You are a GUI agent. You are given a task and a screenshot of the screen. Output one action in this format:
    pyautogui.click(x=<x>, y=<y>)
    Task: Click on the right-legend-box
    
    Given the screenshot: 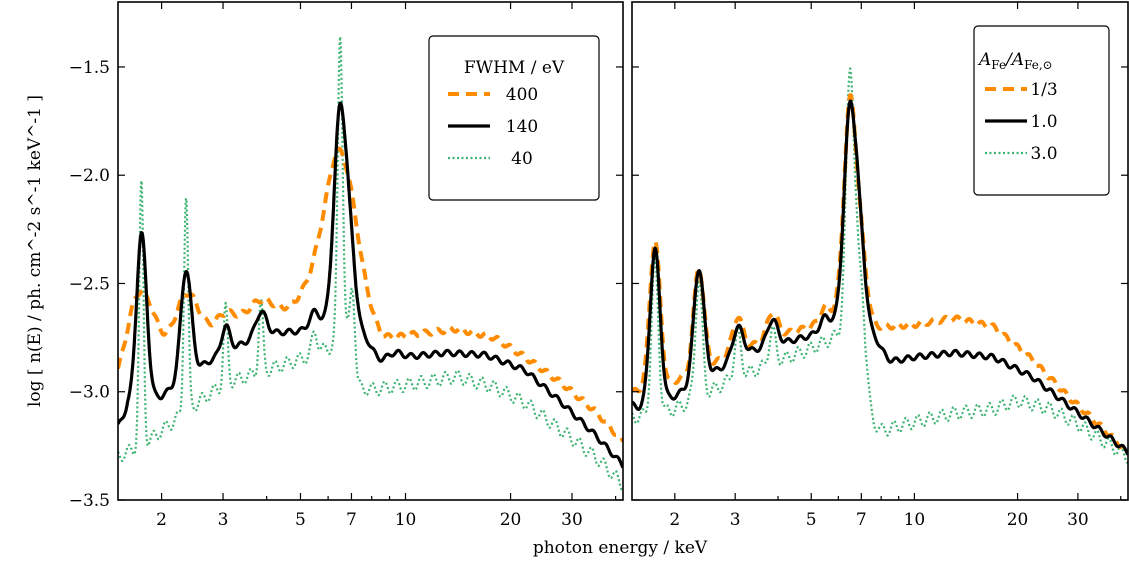 What is the action you would take?
    pyautogui.click(x=1041, y=110)
    